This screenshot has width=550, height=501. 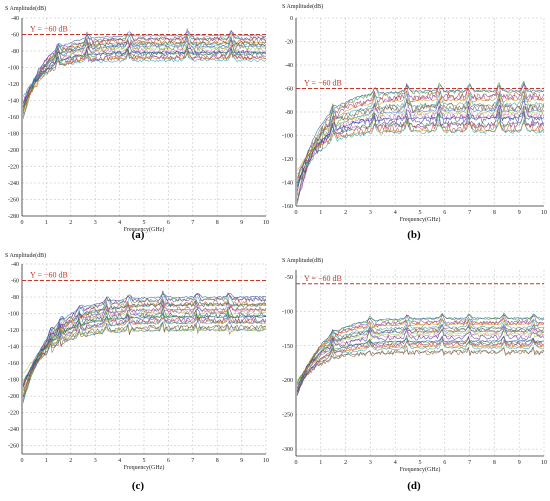 What do you see at coordinates (13, 447) in the screenshot?
I see `y-tick-label: -260` at bounding box center [13, 447].